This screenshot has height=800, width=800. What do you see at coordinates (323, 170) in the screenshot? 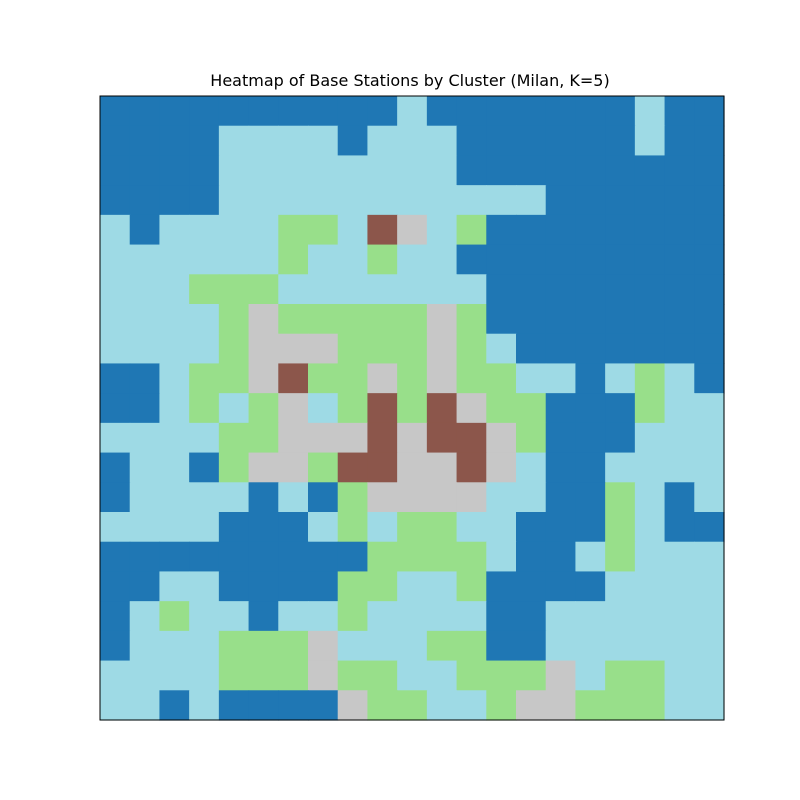
I see `heatmap-cell-r2-c7` at bounding box center [323, 170].